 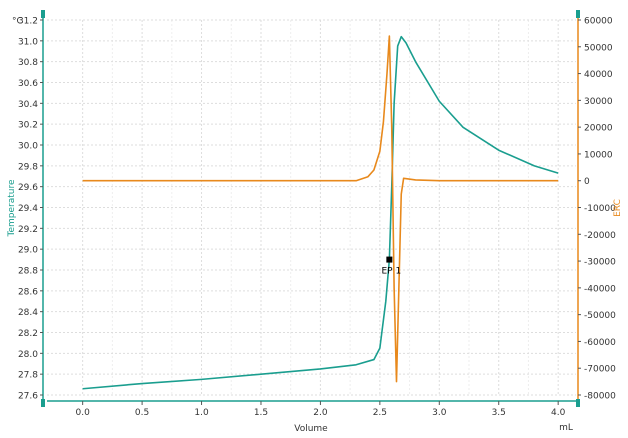 What do you see at coordinates (439, 413) in the screenshot?
I see `x-tick-label: 3.0` at bounding box center [439, 413].